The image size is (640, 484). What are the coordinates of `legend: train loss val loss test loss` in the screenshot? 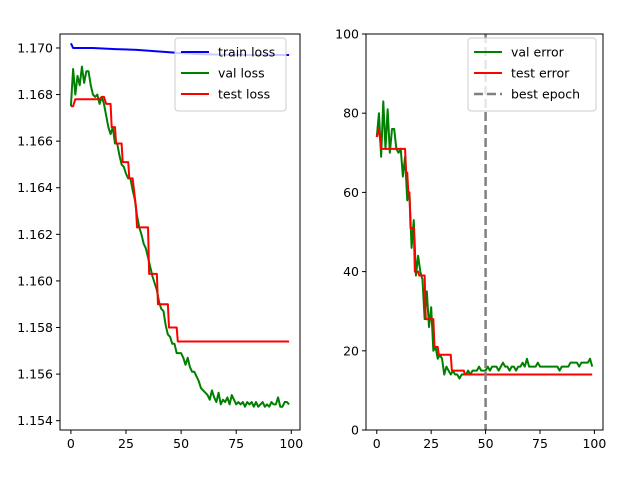 It's located at (230, 74).